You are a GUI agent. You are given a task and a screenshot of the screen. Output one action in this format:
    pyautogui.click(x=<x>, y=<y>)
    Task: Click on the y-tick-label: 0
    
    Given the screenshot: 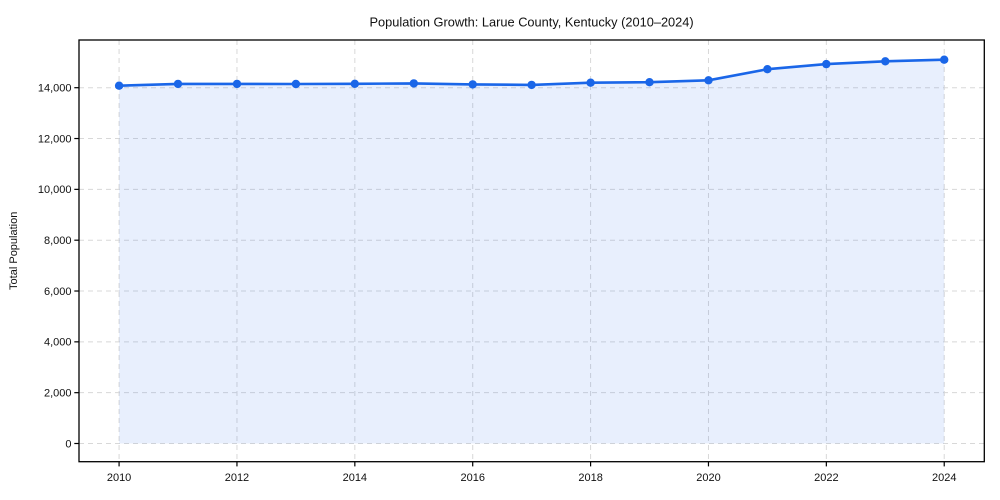 What is the action you would take?
    pyautogui.click(x=68, y=444)
    